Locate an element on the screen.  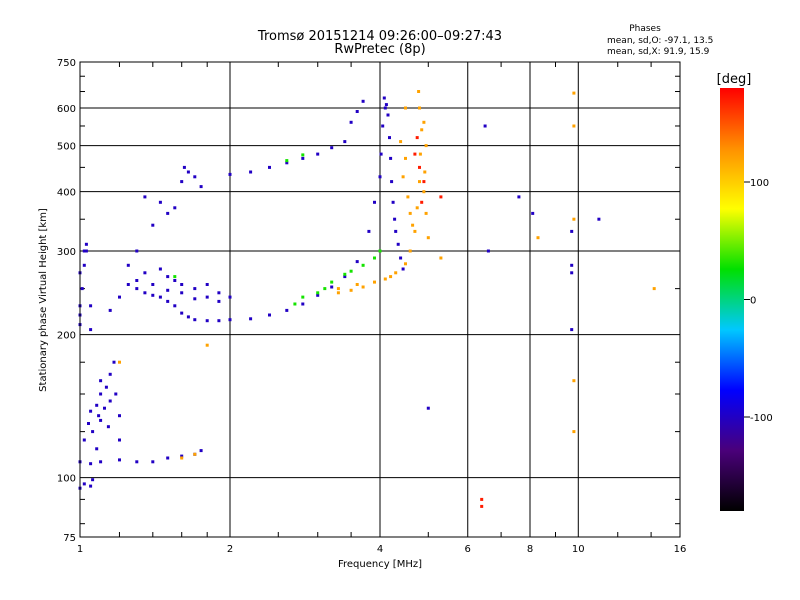
y-tick-label: 100 is located at coordinates (66, 479).